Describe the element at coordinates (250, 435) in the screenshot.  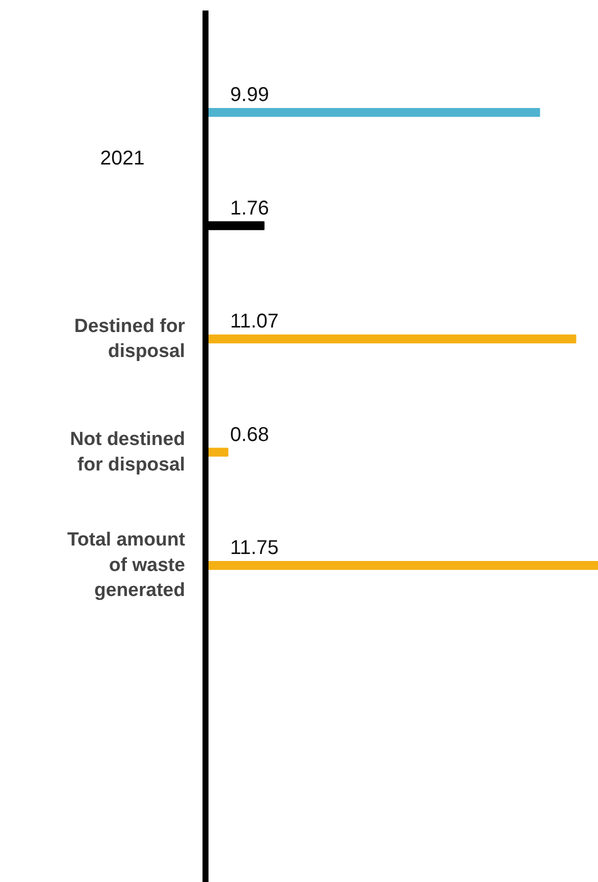
I see `data-label: 0.68` at that location.